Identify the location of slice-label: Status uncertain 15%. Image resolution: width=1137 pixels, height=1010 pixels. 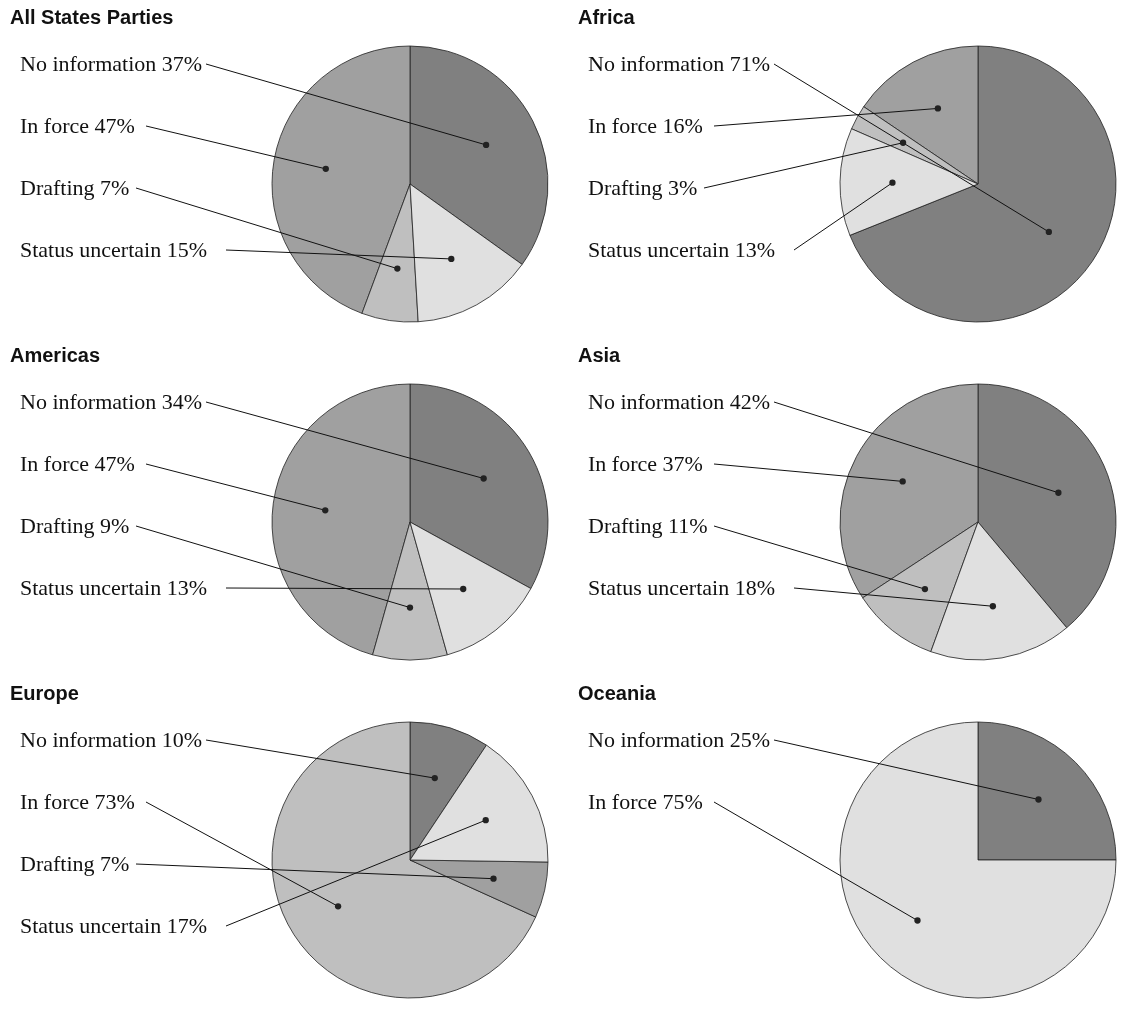
(113, 249).